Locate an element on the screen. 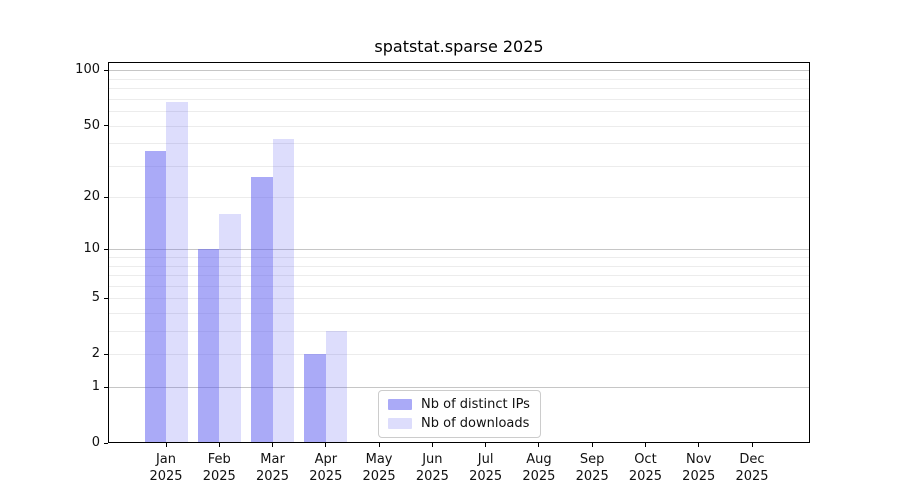 The image size is (900, 500). x-tick-label: May 2025 is located at coordinates (379, 468).